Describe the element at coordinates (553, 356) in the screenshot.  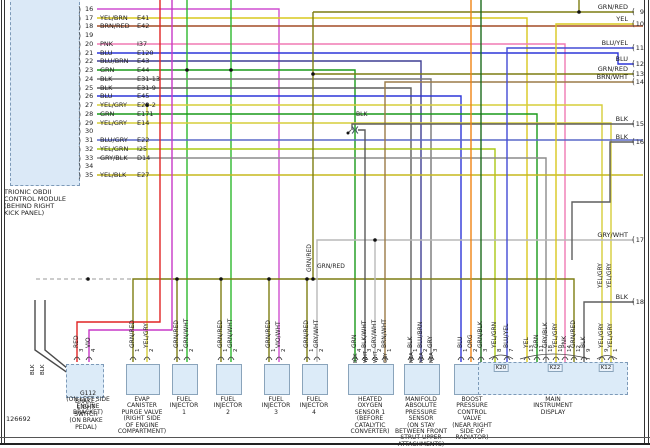
I see `display-braces` at that location.